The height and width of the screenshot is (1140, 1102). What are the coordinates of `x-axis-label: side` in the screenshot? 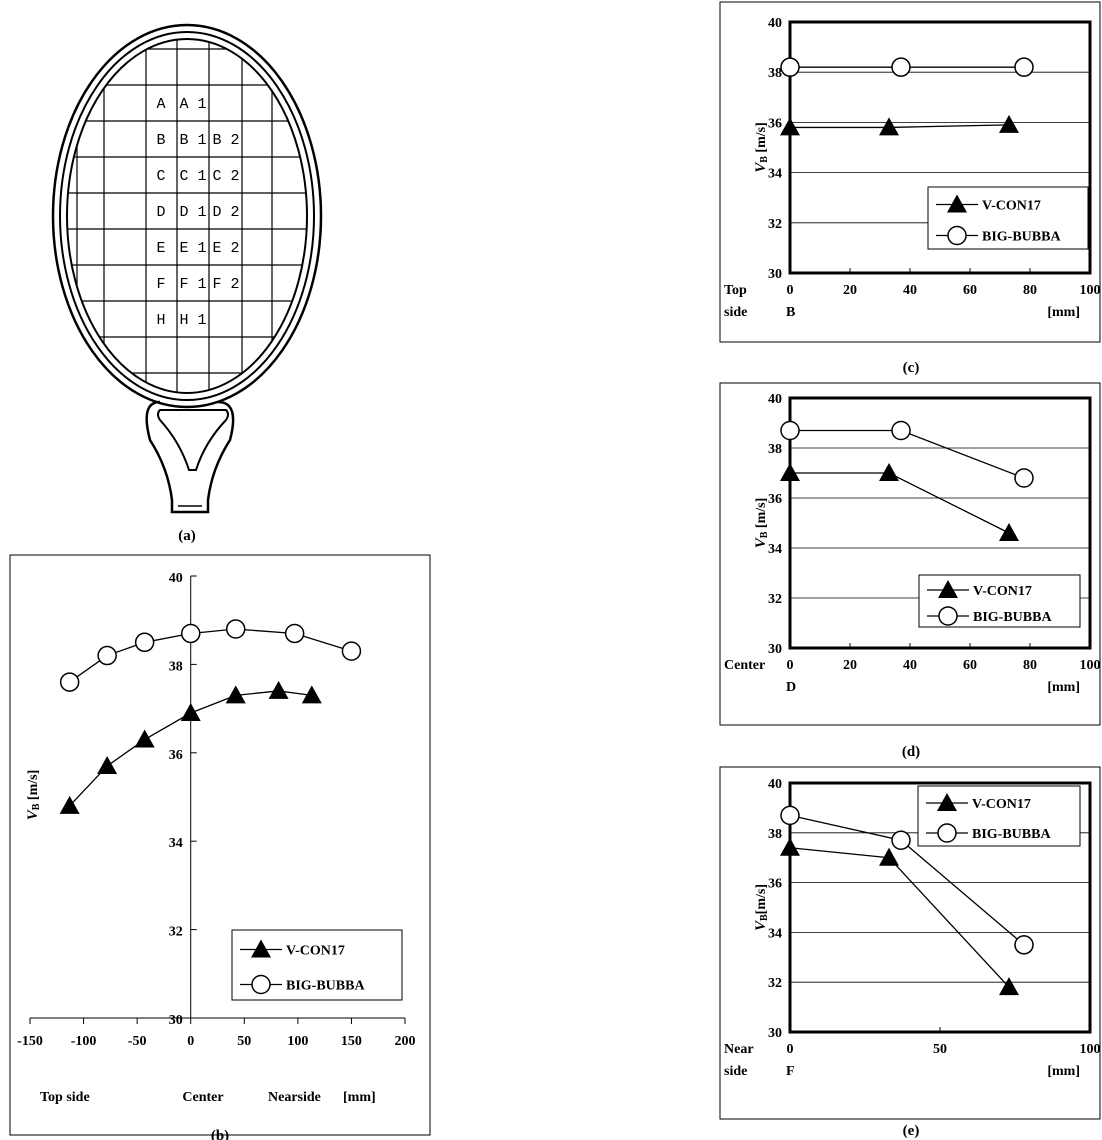 It's located at (735, 1071).